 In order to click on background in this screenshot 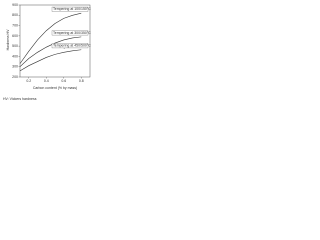, I will do `click(50, 52)`.